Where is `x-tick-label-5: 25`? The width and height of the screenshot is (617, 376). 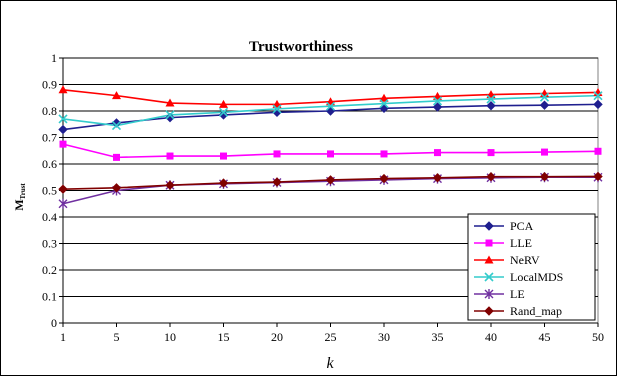
x-tick-label-5: 25 is located at coordinates (331, 337).